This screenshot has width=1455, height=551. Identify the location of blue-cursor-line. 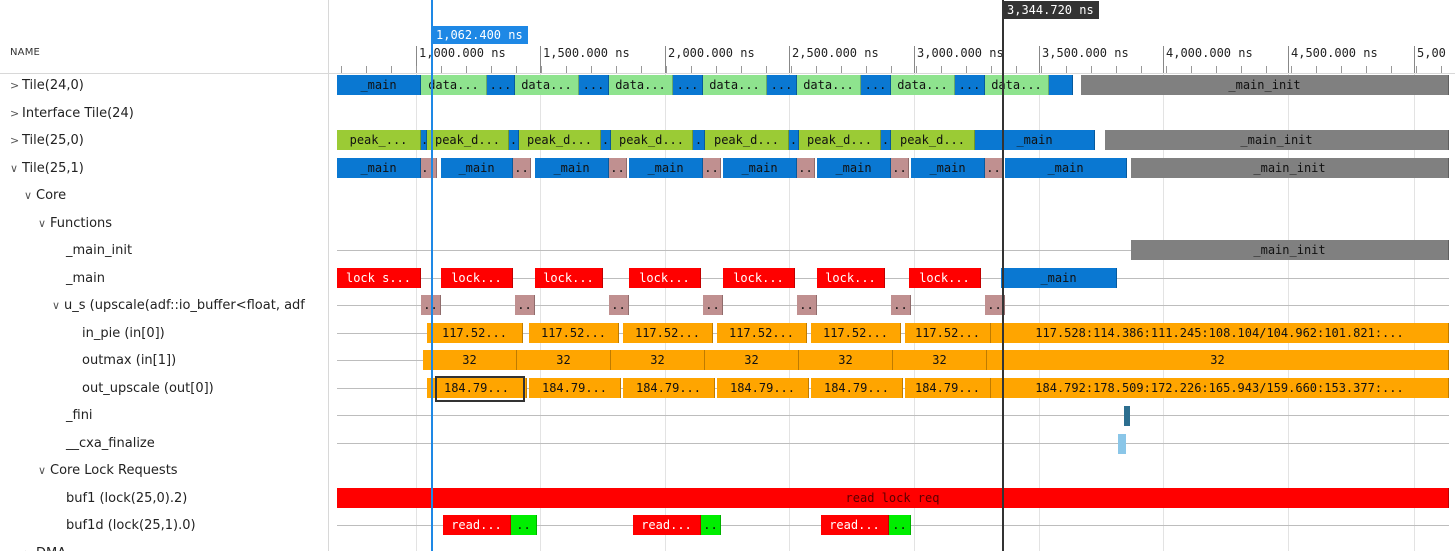
(432, 275).